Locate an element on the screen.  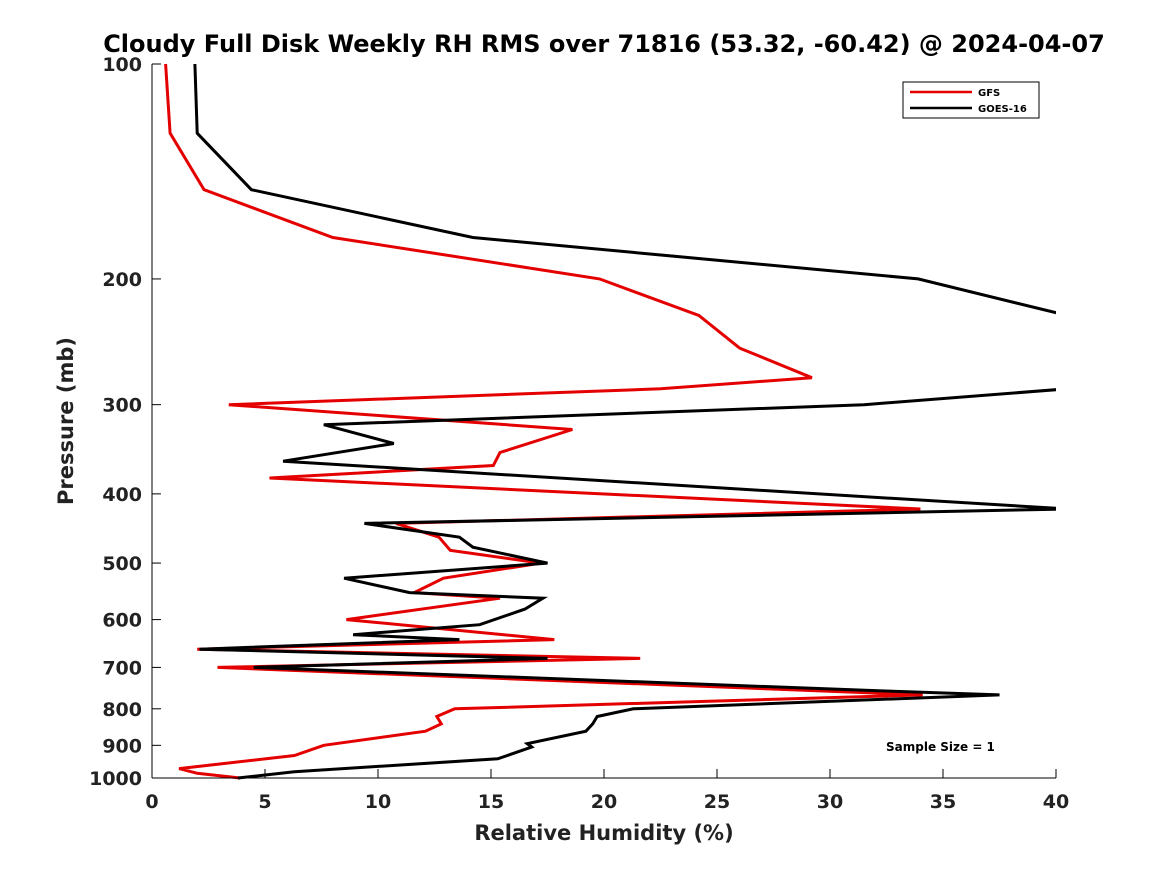
y-tick-label: 600 is located at coordinates (122, 621).